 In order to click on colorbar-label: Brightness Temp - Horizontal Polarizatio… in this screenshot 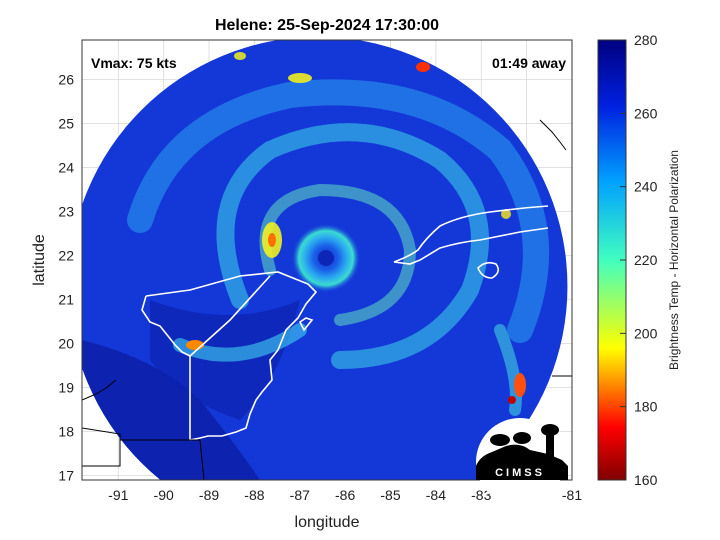, I will do `click(674, 260)`.